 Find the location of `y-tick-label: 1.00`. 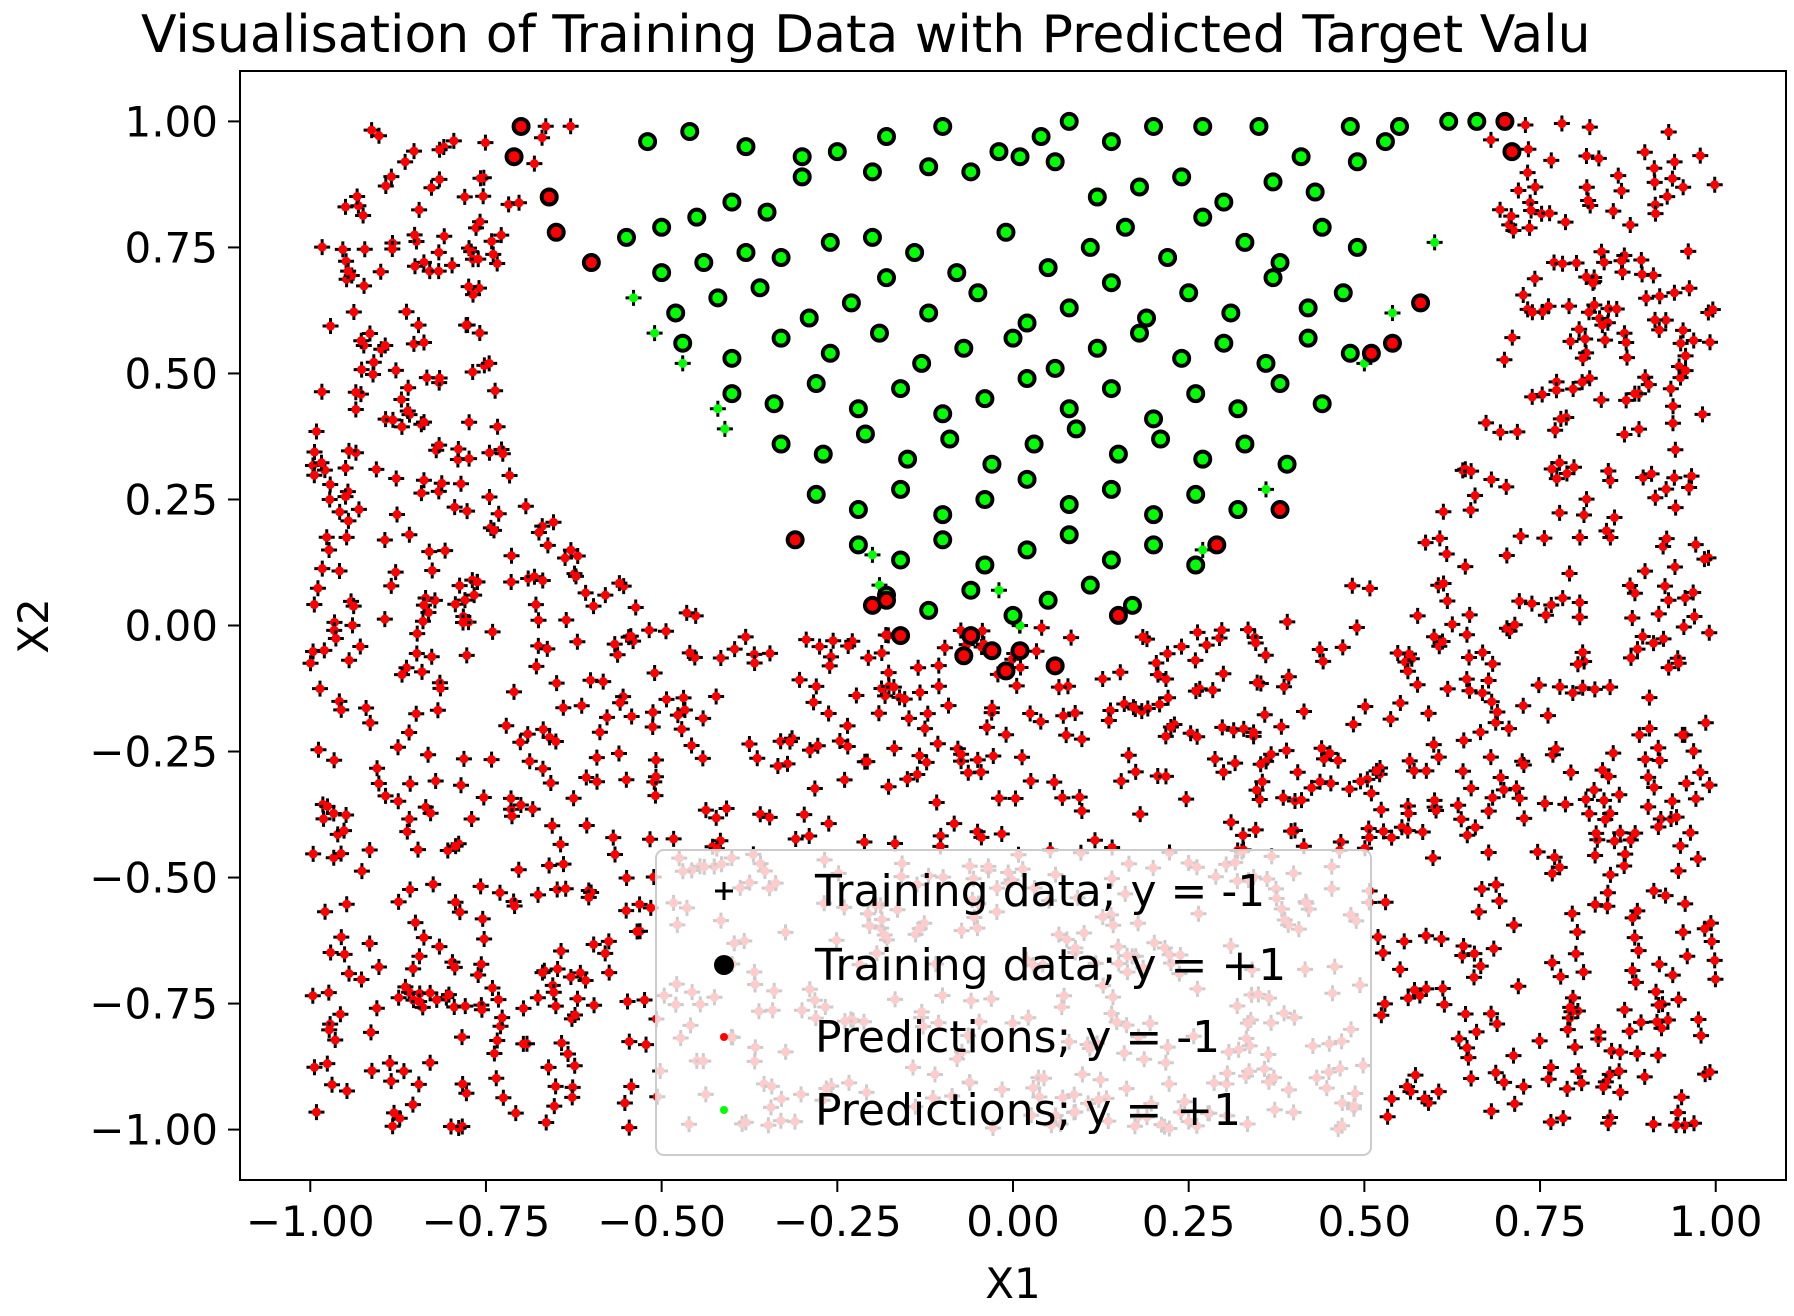

y-tick-label: 1.00 is located at coordinates (171, 121).